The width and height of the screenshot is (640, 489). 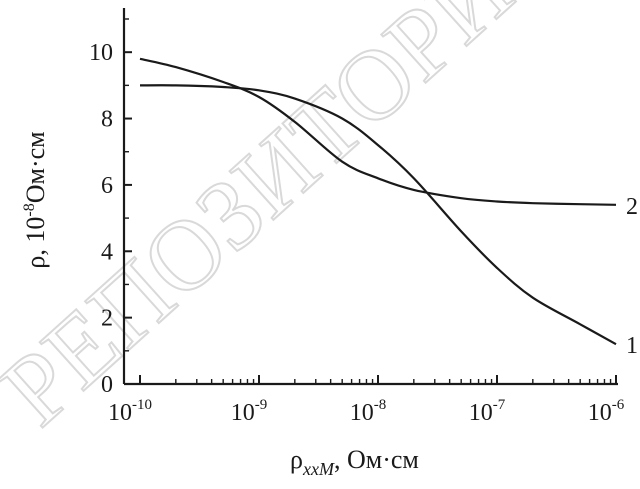 I want to click on x-axis-label-unit: , Ом·см, so click(x=376, y=459).